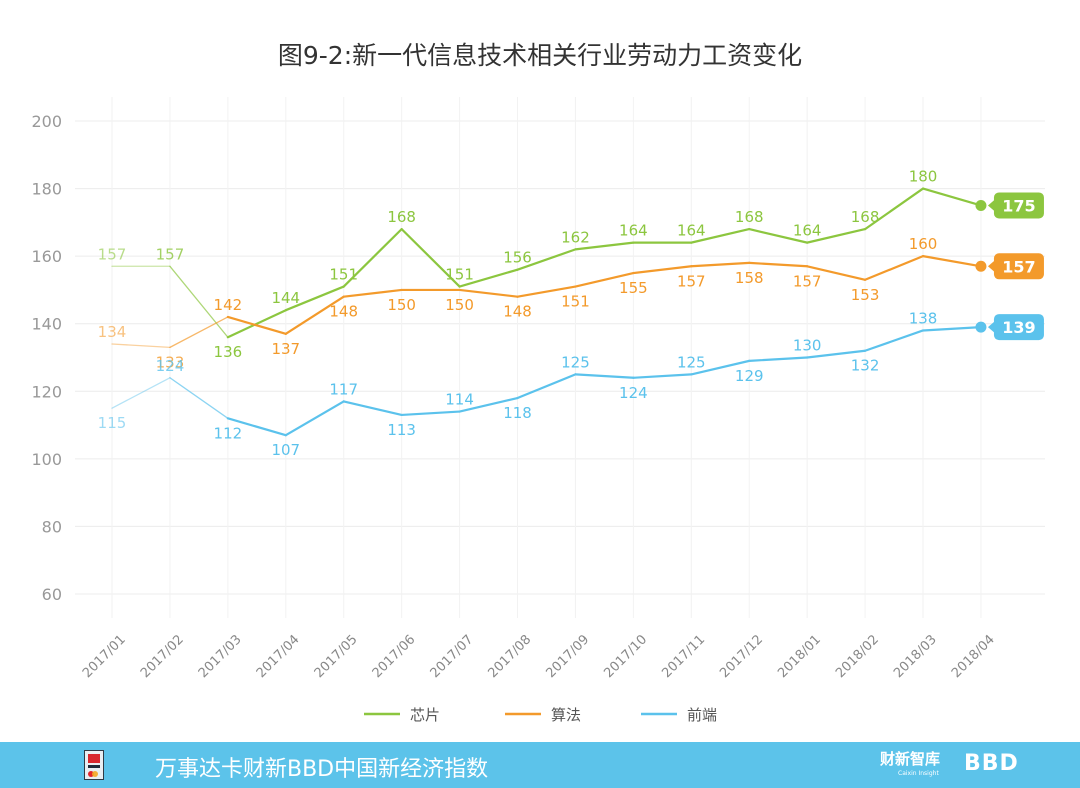 The width and height of the screenshot is (1080, 788). I want to click on series-芯片-segment-4, so click(372, 258).